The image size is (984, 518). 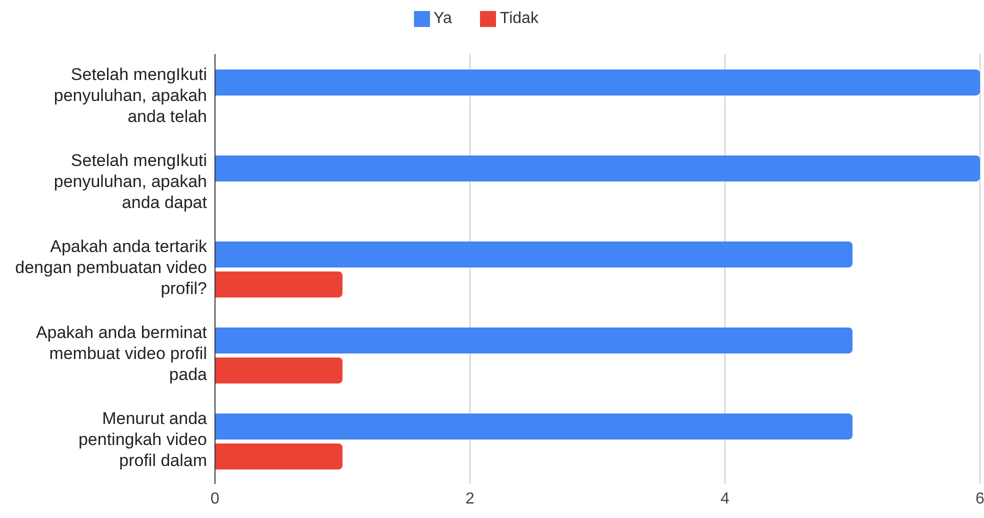 What do you see at coordinates (980, 499) in the screenshot?
I see `x-tick-label: 6` at bounding box center [980, 499].